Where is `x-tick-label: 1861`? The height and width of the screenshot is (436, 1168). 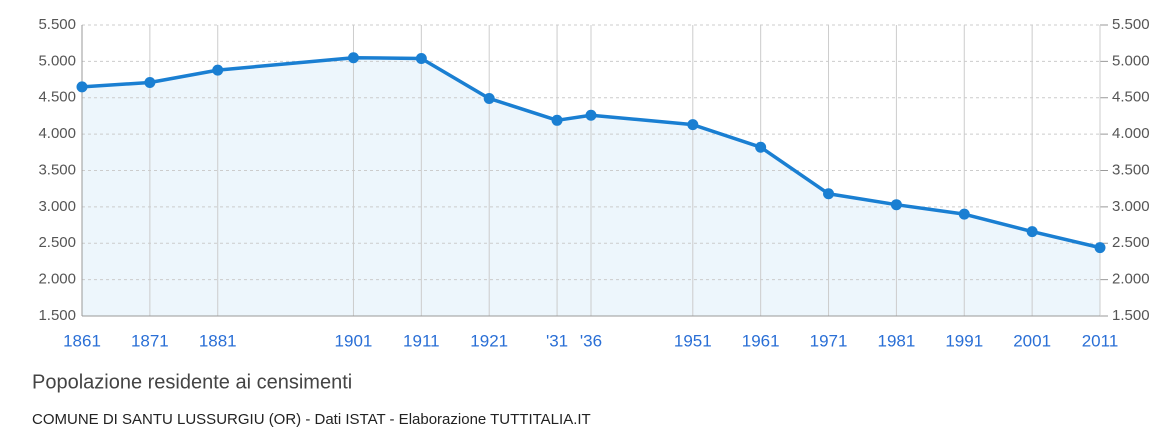
x-tick-label: 1861 is located at coordinates (82, 340).